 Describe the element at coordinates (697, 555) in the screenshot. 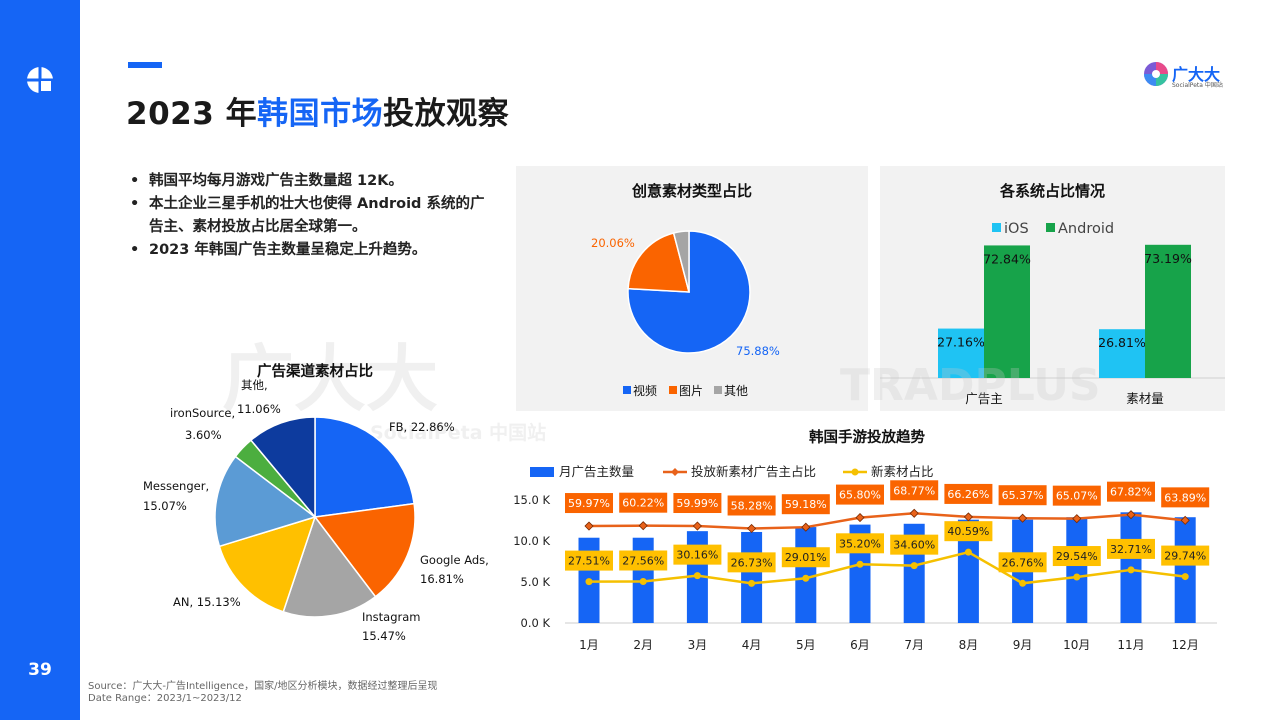

I see `line-data-label: 30.16%` at that location.